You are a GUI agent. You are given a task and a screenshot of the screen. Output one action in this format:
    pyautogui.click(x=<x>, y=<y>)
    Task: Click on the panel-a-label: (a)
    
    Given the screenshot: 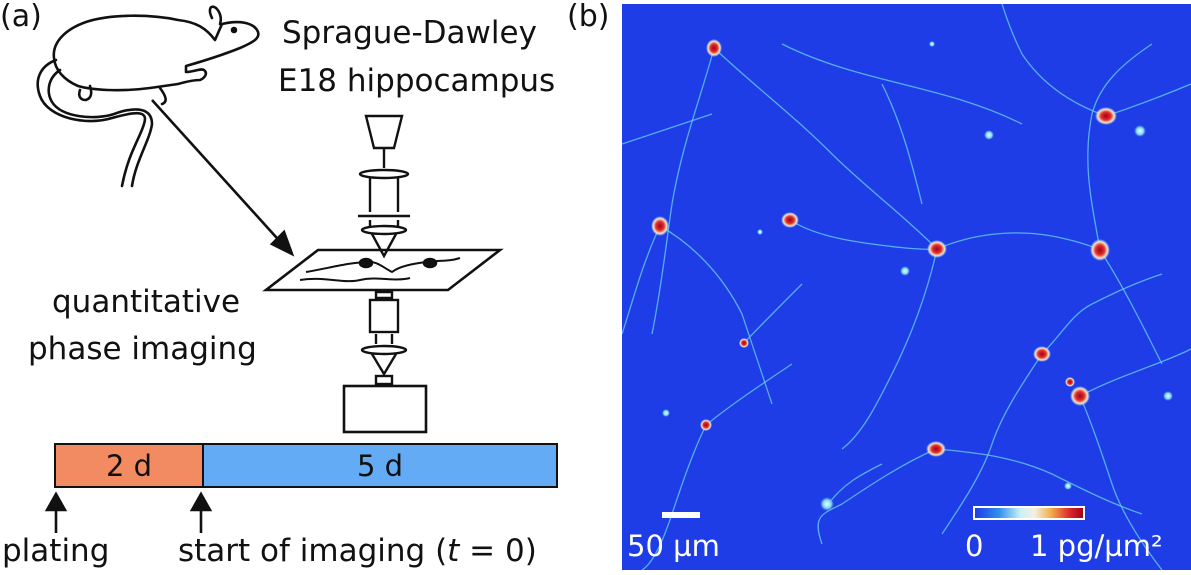 What is the action you would take?
    pyautogui.click(x=21, y=17)
    